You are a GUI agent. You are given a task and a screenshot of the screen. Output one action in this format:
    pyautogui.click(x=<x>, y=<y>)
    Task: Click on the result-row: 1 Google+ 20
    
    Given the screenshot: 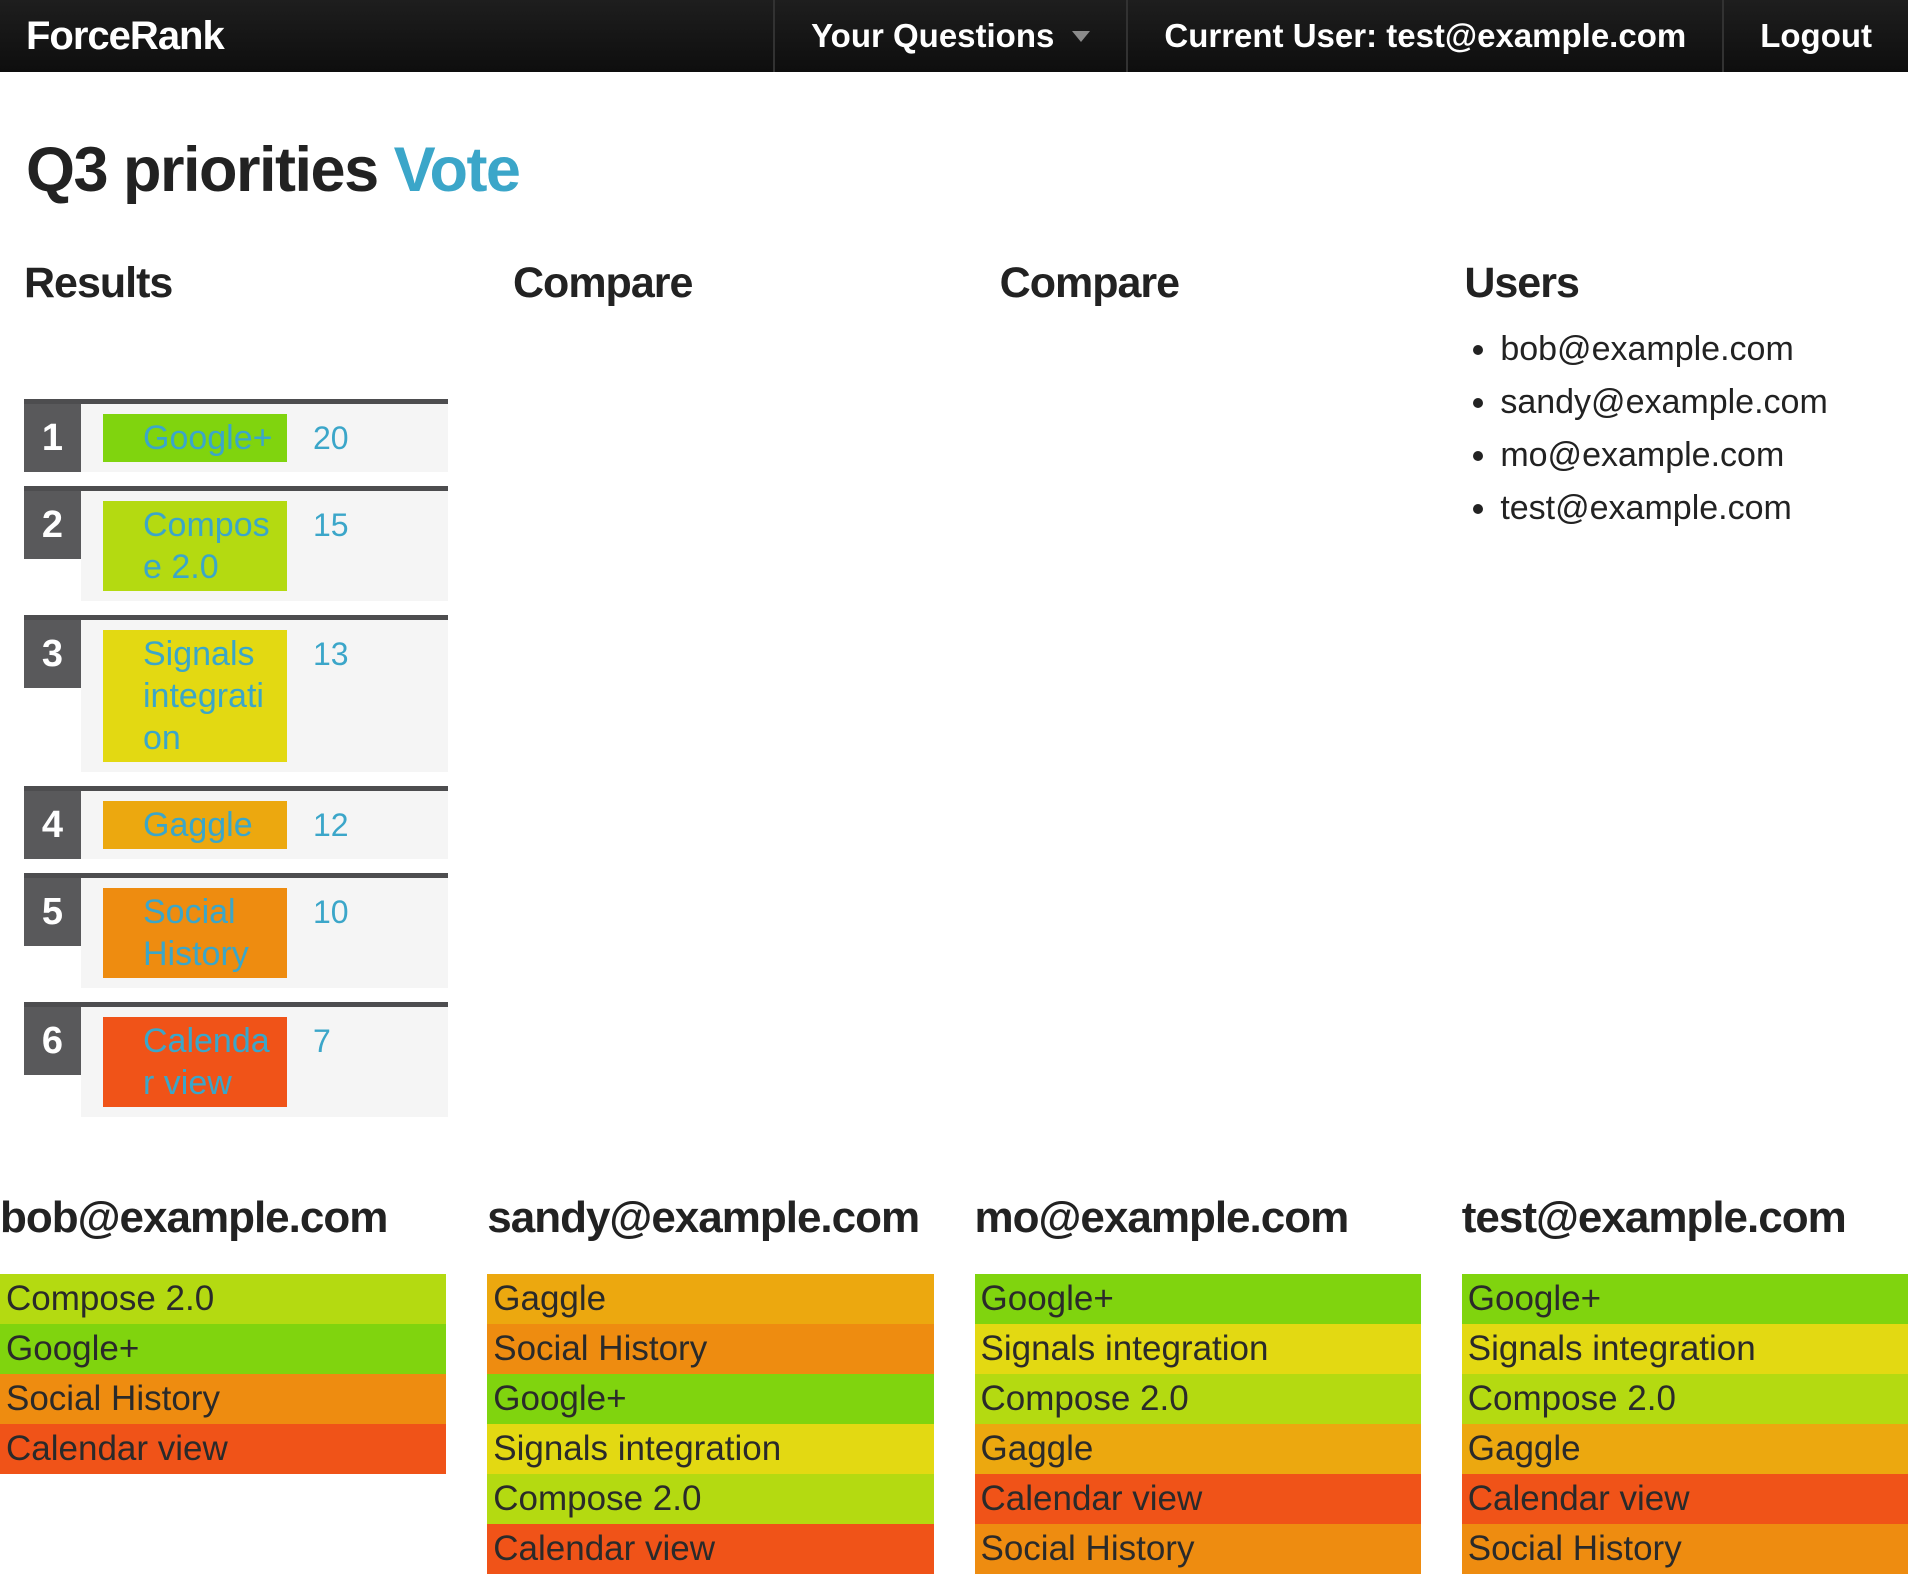 What is the action you would take?
    pyautogui.click(x=236, y=436)
    